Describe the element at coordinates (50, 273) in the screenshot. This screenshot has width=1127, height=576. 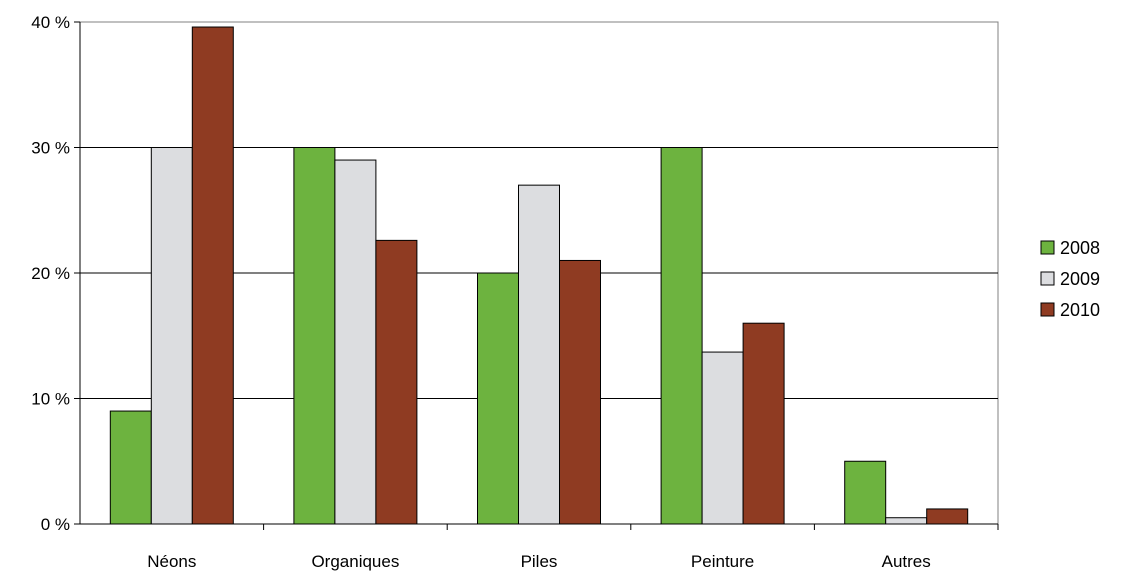
I see `y-tick-label: 20 %` at that location.